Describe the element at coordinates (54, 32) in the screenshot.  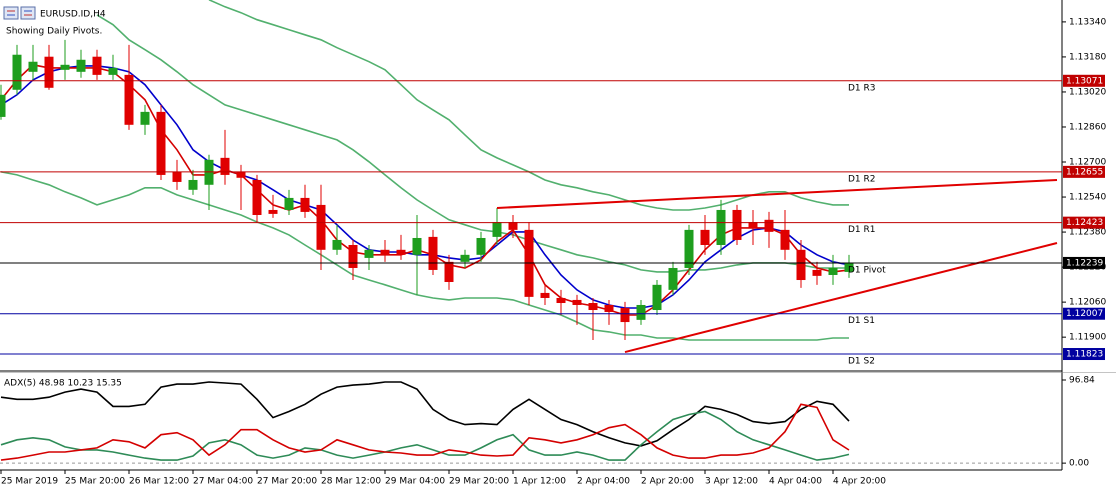
I see `chart-subtitle: Showing Daily Pivots.` at that location.